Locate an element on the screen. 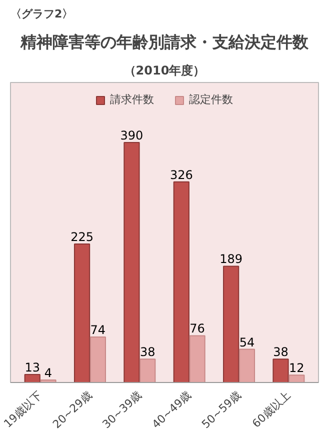 The image size is (332, 441). legend-label: 請求件数 is located at coordinates (132, 99).